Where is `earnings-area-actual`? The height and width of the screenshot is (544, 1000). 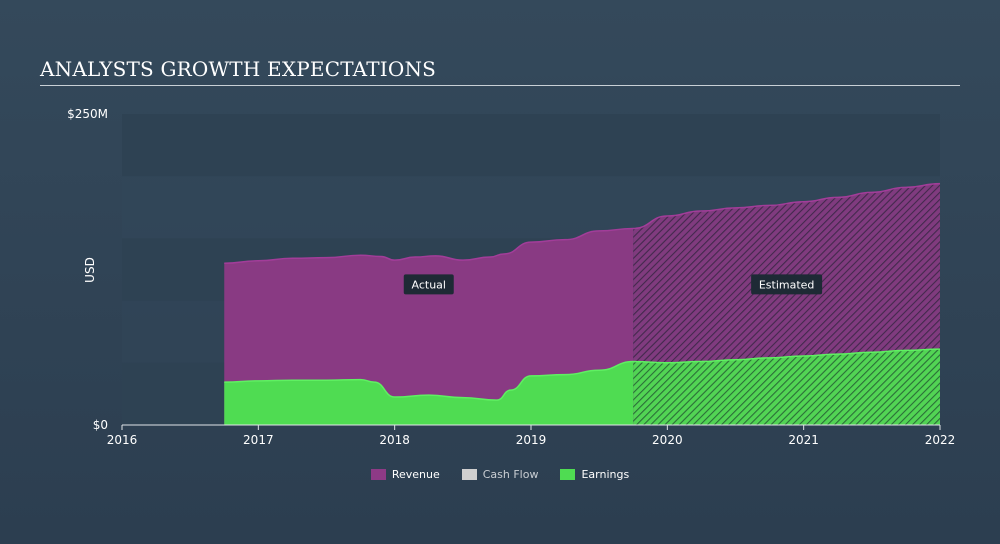 earnings-area-actual is located at coordinates (429, 393).